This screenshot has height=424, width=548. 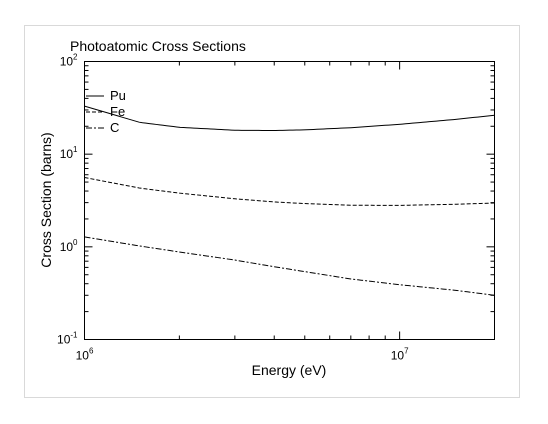 I want to click on x-tick-label: 10⁶, so click(x=85, y=355).